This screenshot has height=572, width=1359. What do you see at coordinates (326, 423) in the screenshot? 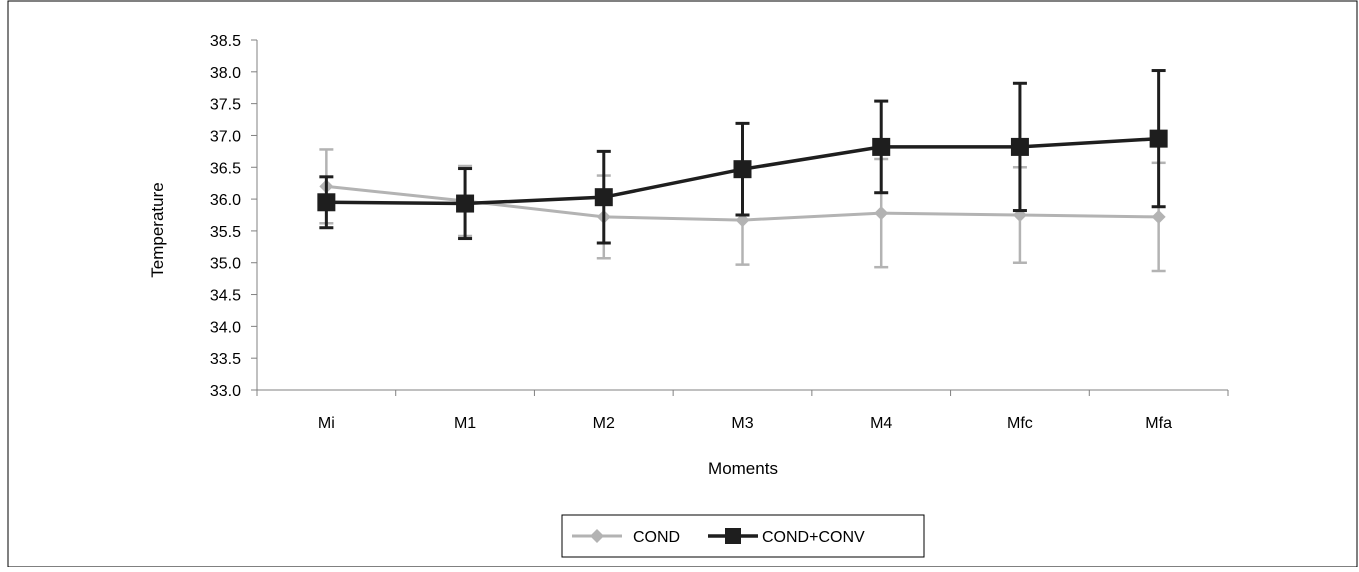
I see `x-tick-label: Mi` at bounding box center [326, 423].